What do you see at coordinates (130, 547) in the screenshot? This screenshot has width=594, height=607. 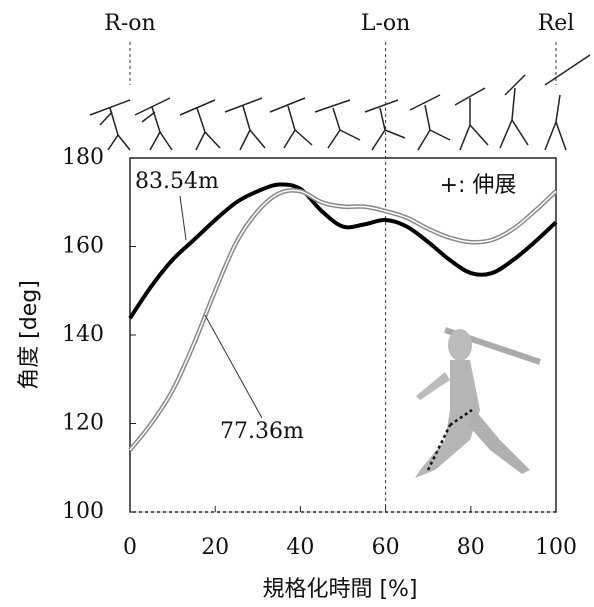 I see `x-tick-label: 0` at bounding box center [130, 547].